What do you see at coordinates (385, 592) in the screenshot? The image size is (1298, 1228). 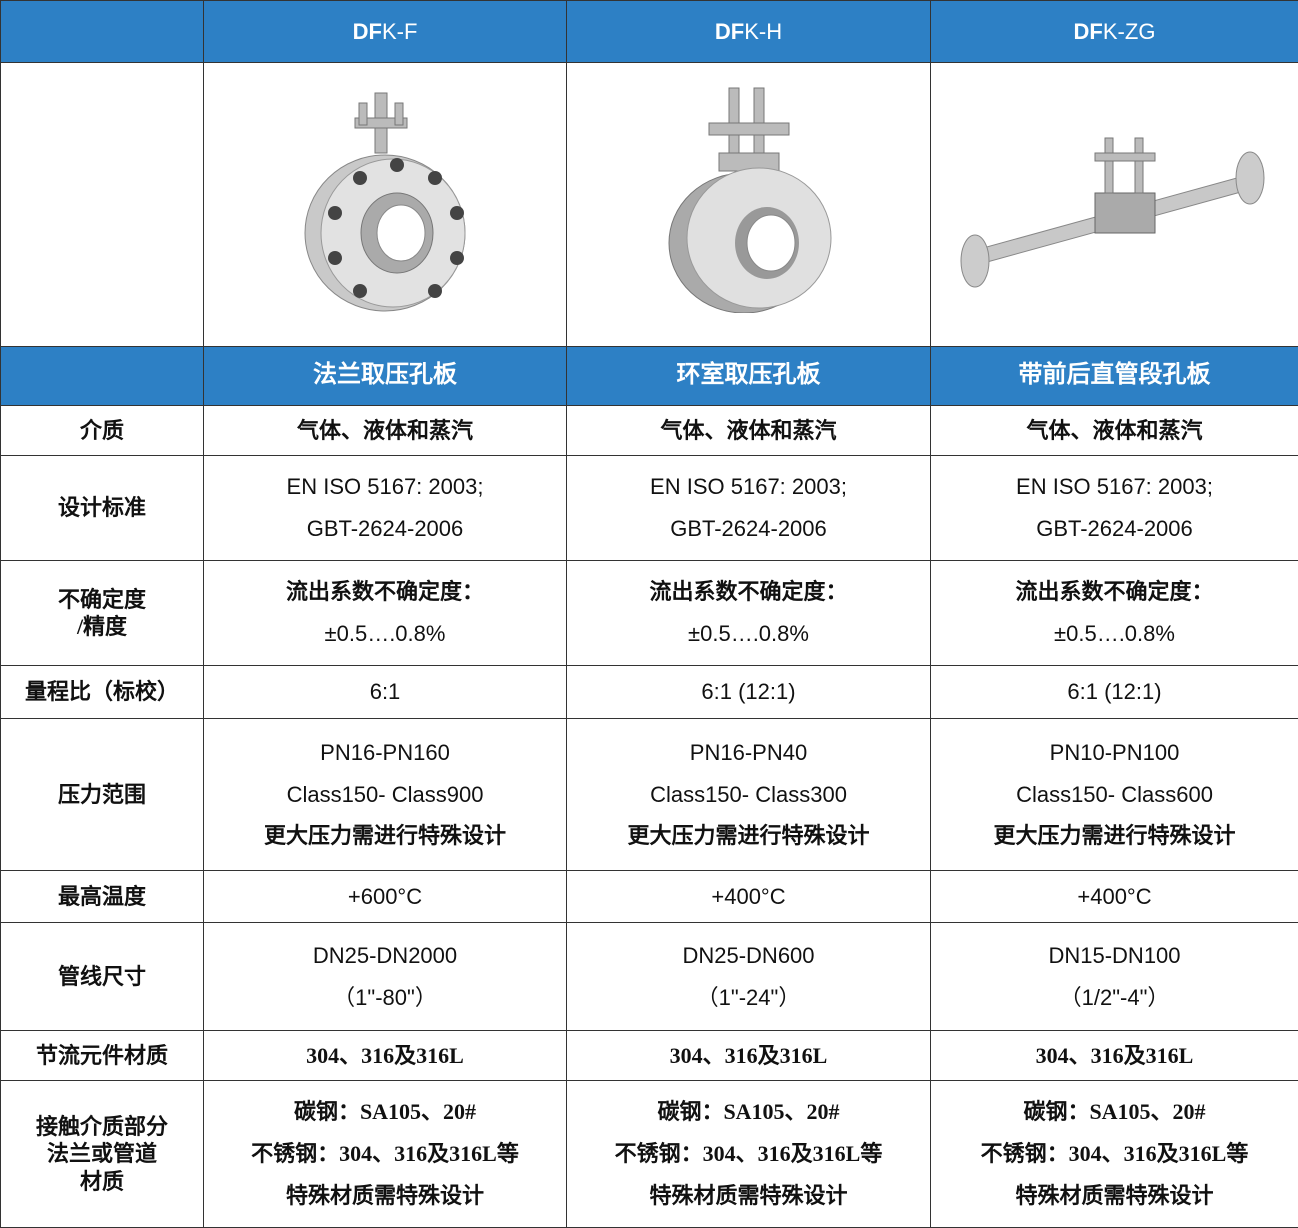 I see `cell-line: 流出系数不确定度：` at bounding box center [385, 592].